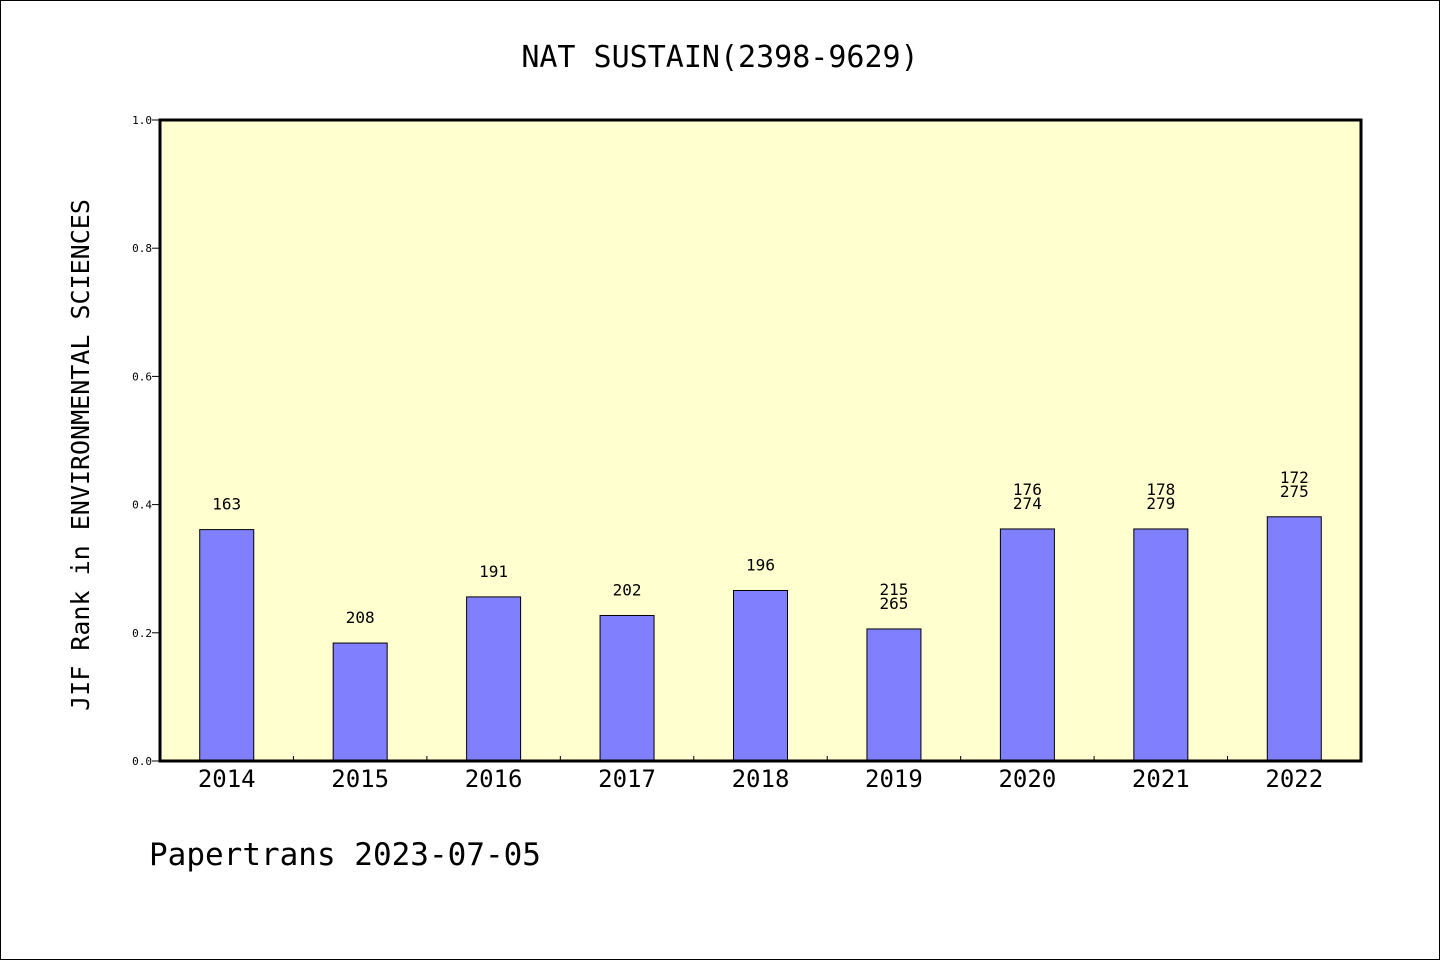 This screenshot has width=1440, height=960. I want to click on y-tick-label: 1.0, so click(142, 120).